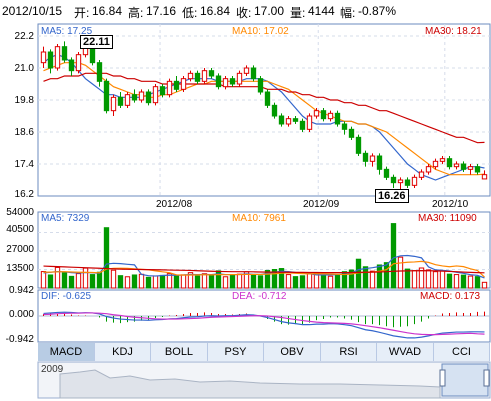  What do you see at coordinates (392, 196) in the screenshot?
I see `low-callout: 16.26` at bounding box center [392, 196].